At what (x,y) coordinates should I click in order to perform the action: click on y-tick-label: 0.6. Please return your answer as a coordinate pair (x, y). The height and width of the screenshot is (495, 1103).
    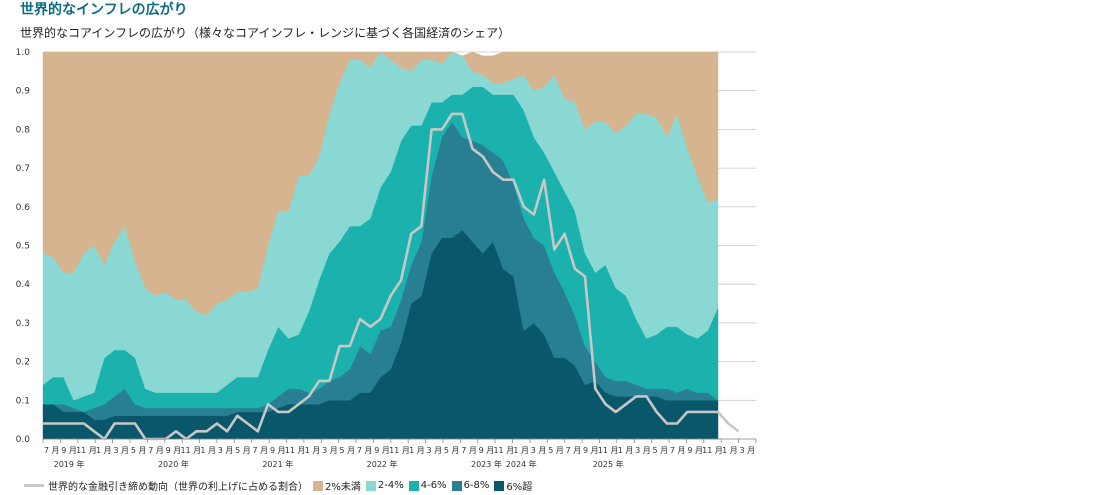
    Looking at the image, I should click on (23, 208).